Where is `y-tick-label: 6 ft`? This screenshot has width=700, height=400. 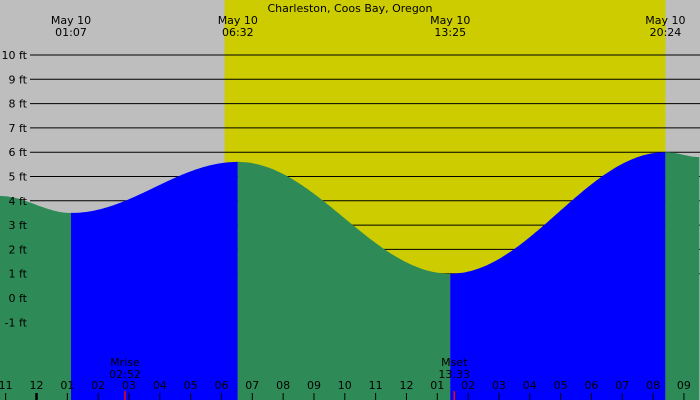 y-tick-label: 6 ft is located at coordinates (18, 152).